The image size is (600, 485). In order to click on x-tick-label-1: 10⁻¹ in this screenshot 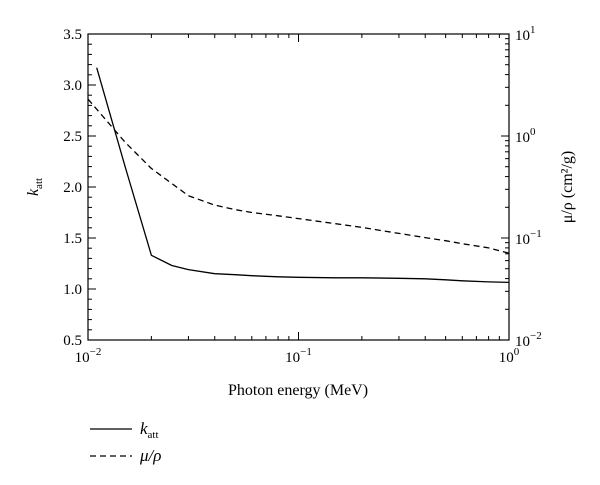, I will do `click(298, 356)`.